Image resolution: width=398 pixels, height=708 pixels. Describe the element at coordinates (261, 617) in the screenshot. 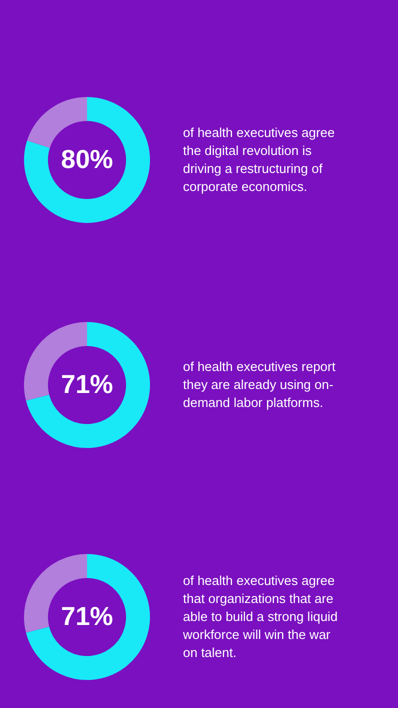

I see `text: of health executives agree that organizations that are able to build a strong liquid workforce will win the war on talent.` at that location.